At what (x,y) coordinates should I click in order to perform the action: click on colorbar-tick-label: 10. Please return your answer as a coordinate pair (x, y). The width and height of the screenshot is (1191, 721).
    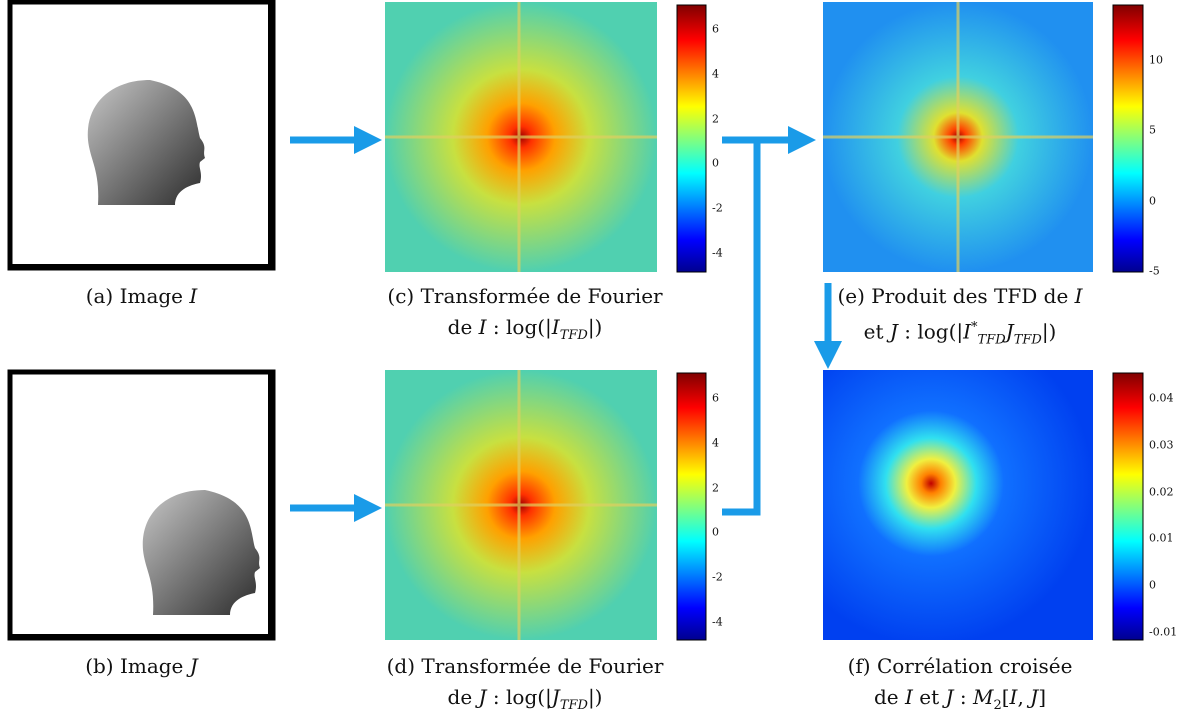
    Looking at the image, I should click on (1156, 60).